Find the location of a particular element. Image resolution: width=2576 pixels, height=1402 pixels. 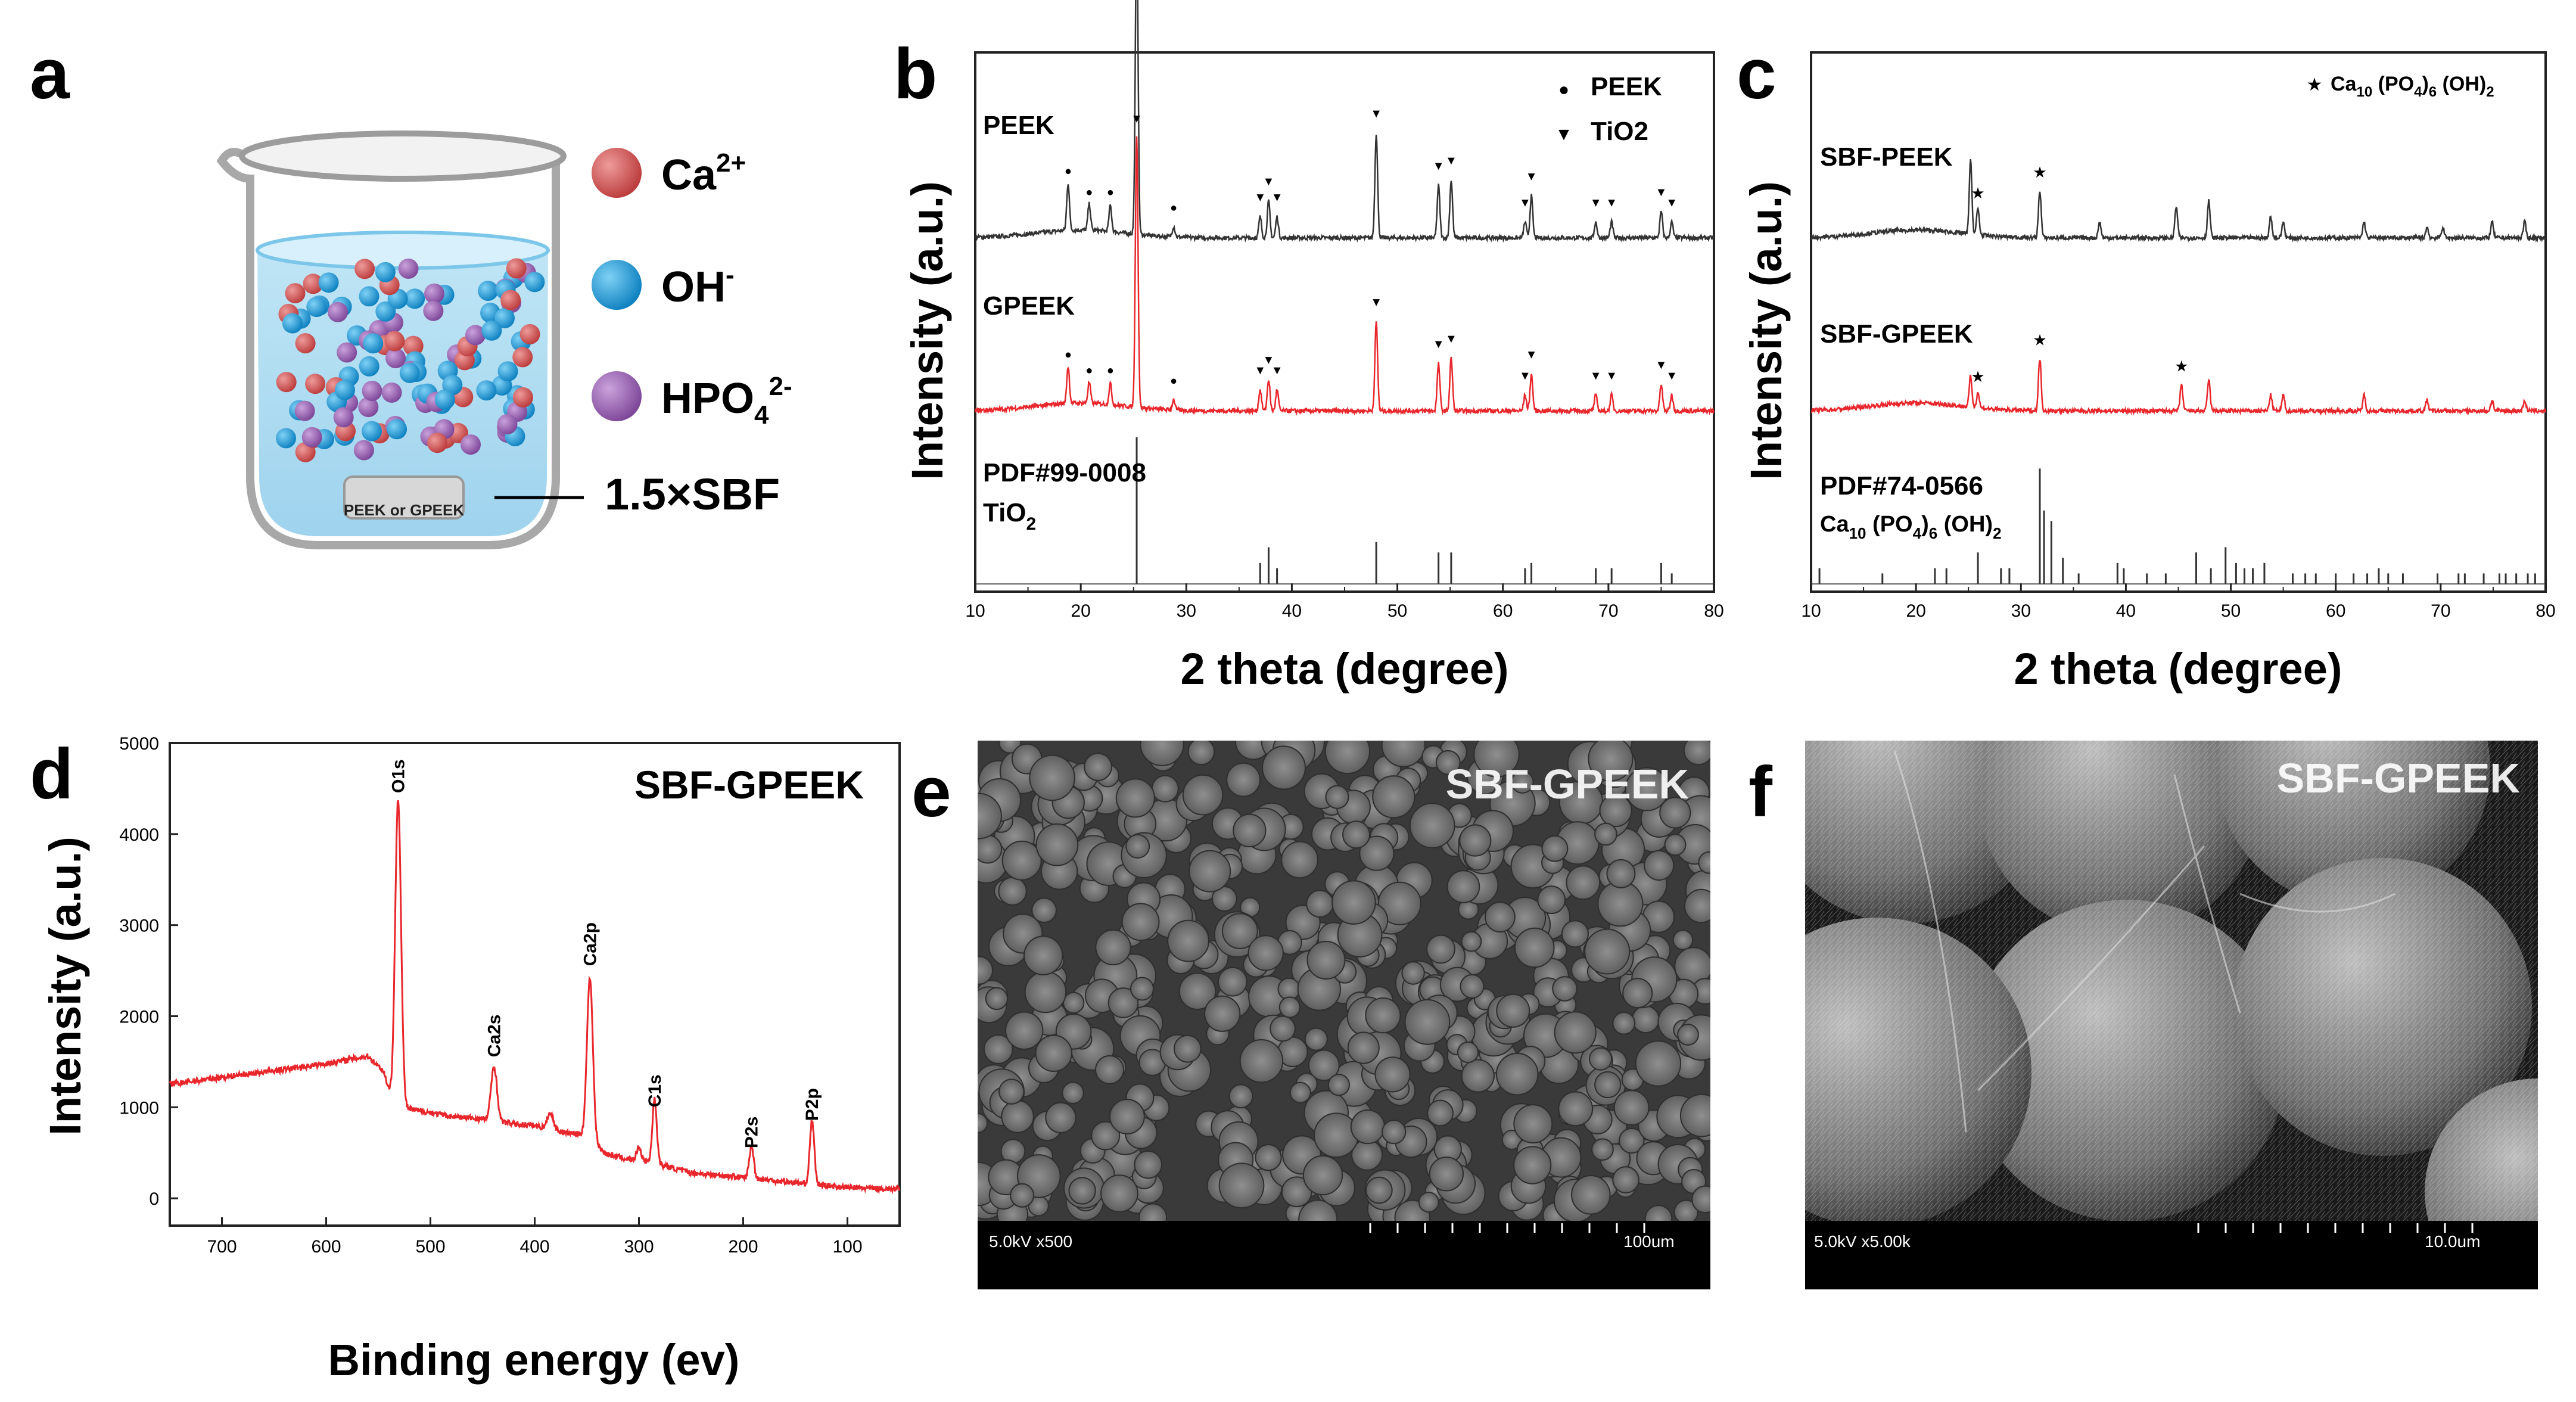

x-tick-label: 20 is located at coordinates (1915, 611).